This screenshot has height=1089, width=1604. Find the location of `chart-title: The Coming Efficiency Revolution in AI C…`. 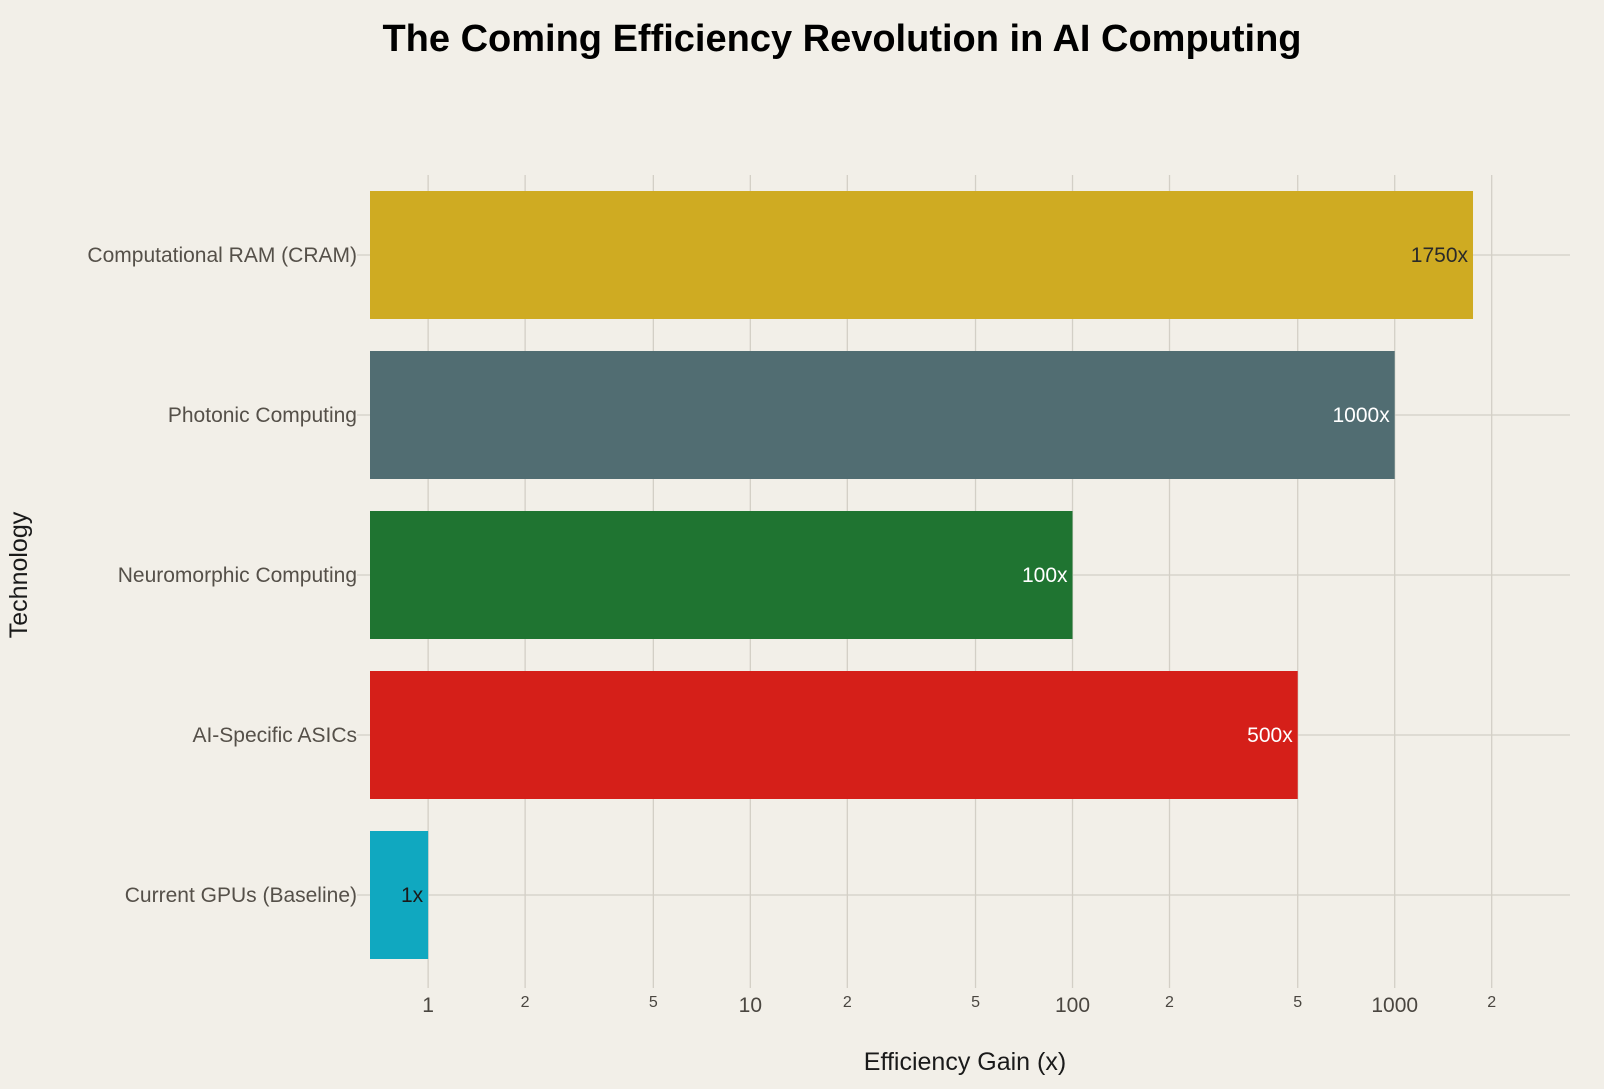

chart-title: The Coming Efficiency Revolution in AI C… is located at coordinates (841, 39).